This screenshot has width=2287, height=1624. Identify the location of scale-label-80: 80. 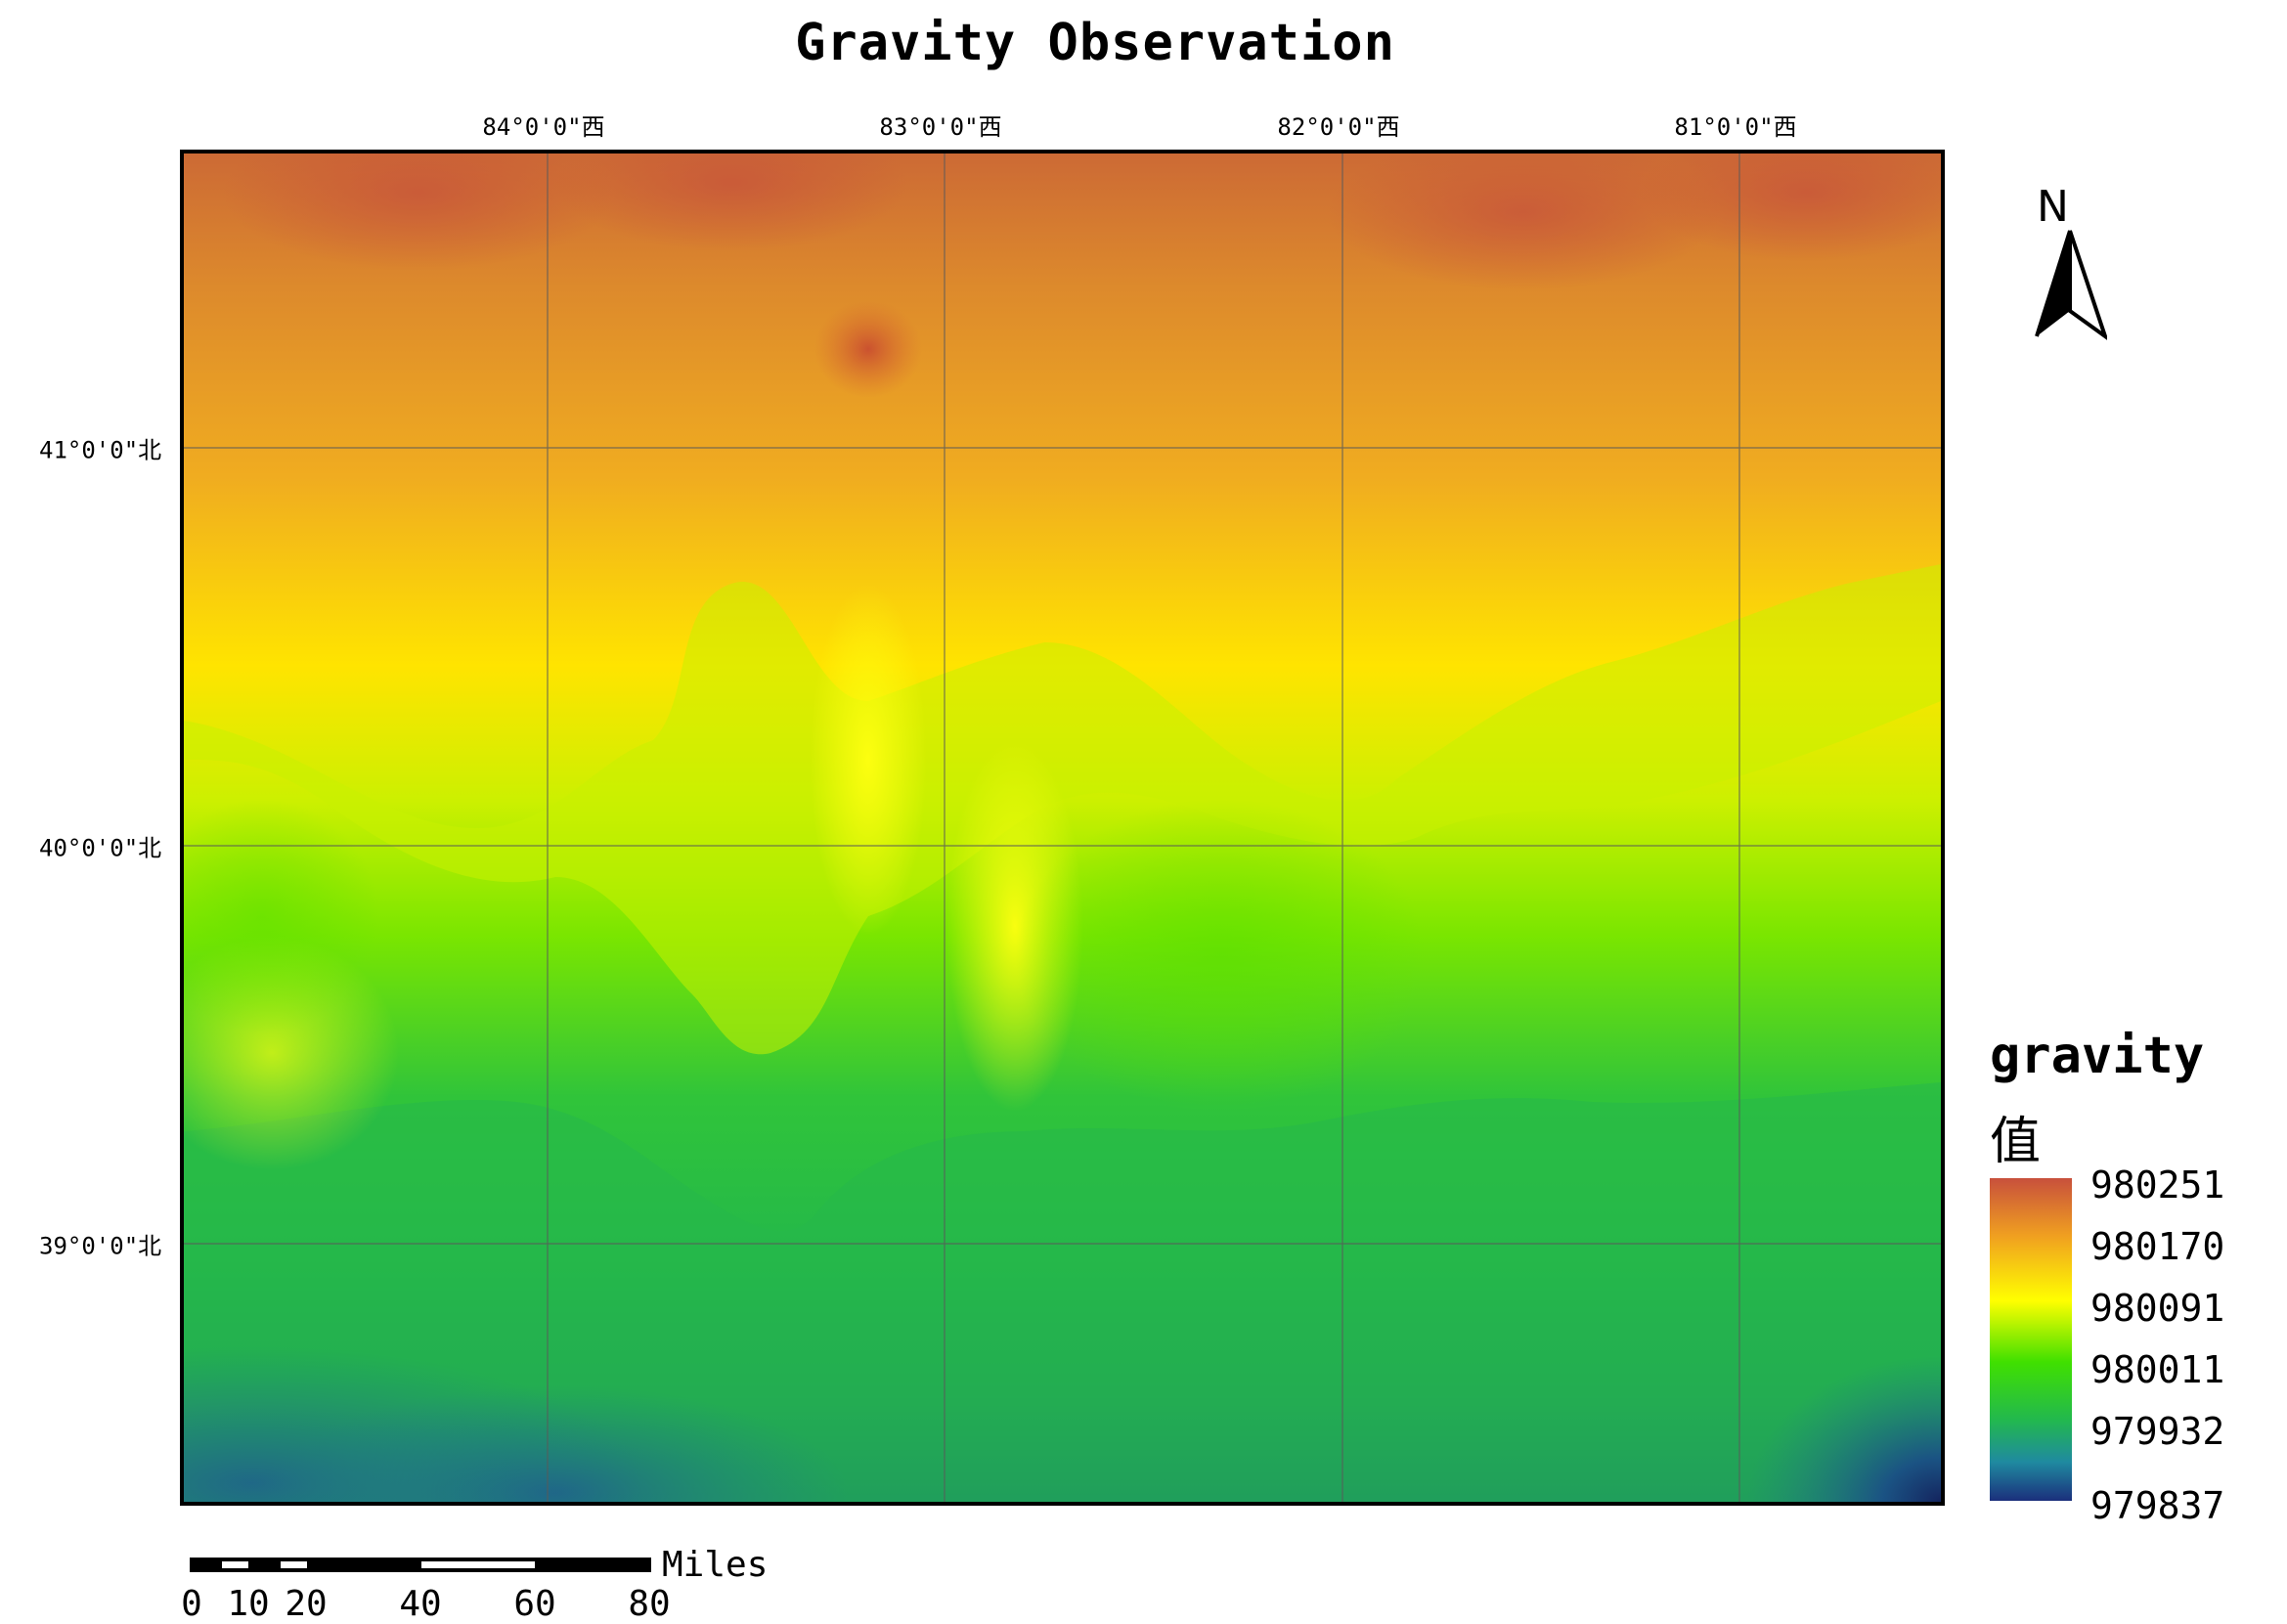
(649, 1604).